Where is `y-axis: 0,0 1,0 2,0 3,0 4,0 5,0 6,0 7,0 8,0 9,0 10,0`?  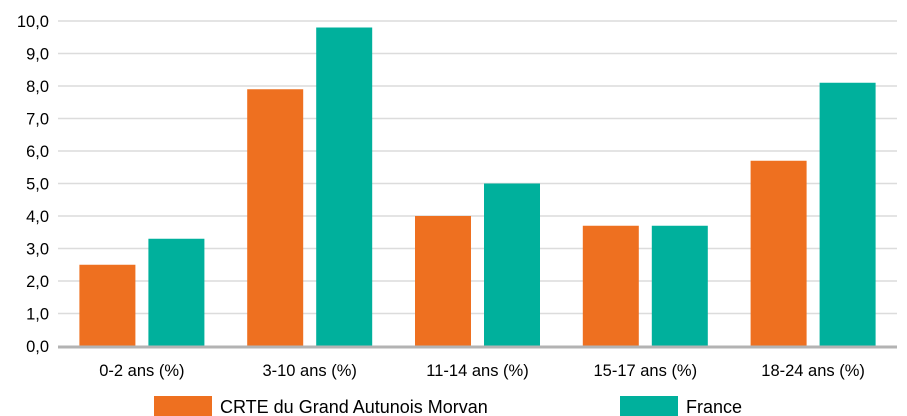 y-axis: 0,0 1,0 2,0 3,0 4,0 5,0 6,0 7,0 8,0 9,0 10,0 is located at coordinates (33, 184).